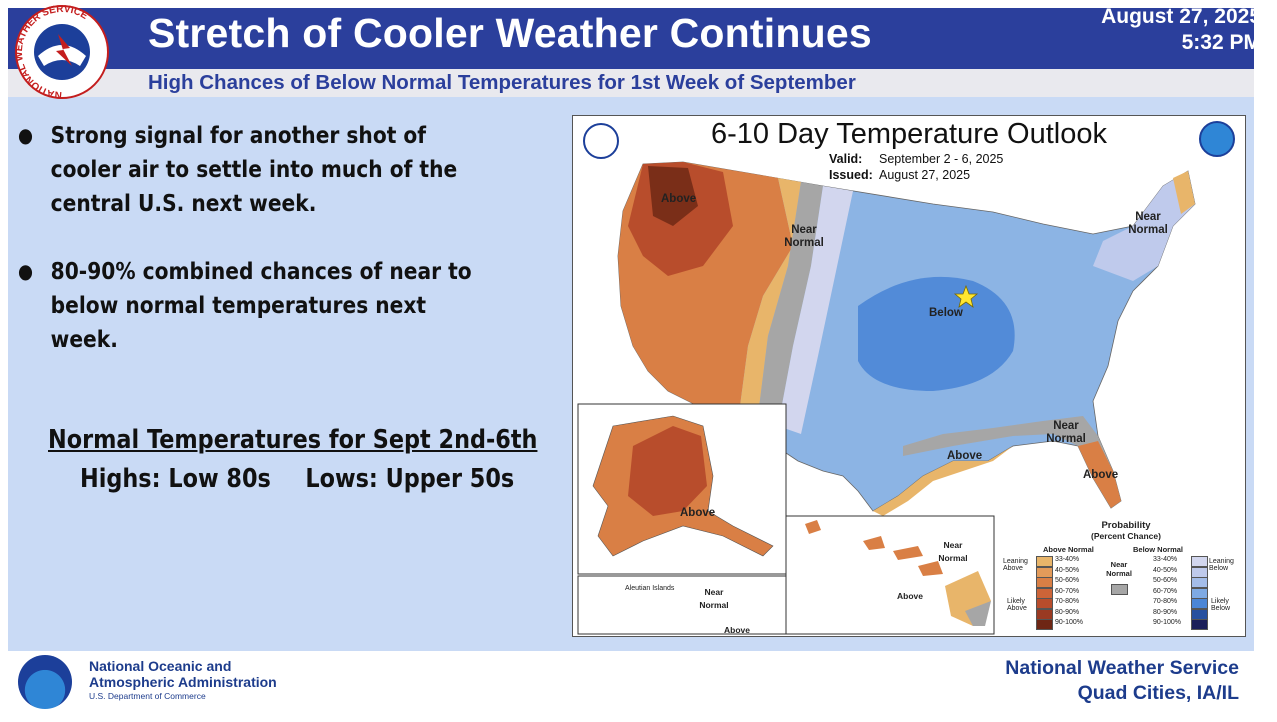  Describe the element at coordinates (1126, 525) in the screenshot. I see `legend-title: Probability` at that location.